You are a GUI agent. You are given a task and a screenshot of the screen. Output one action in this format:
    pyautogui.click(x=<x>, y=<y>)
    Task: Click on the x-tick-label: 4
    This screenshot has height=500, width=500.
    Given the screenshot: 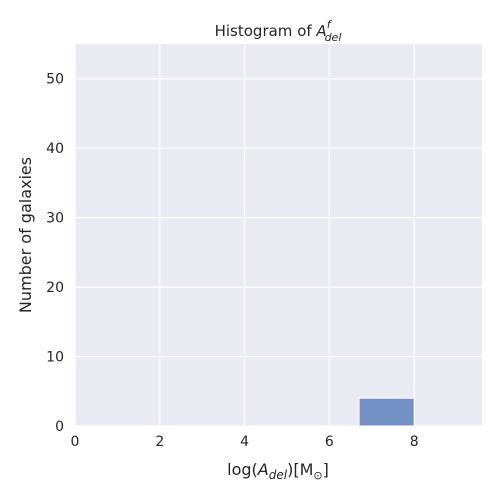 What is the action you would take?
    pyautogui.click(x=244, y=442)
    